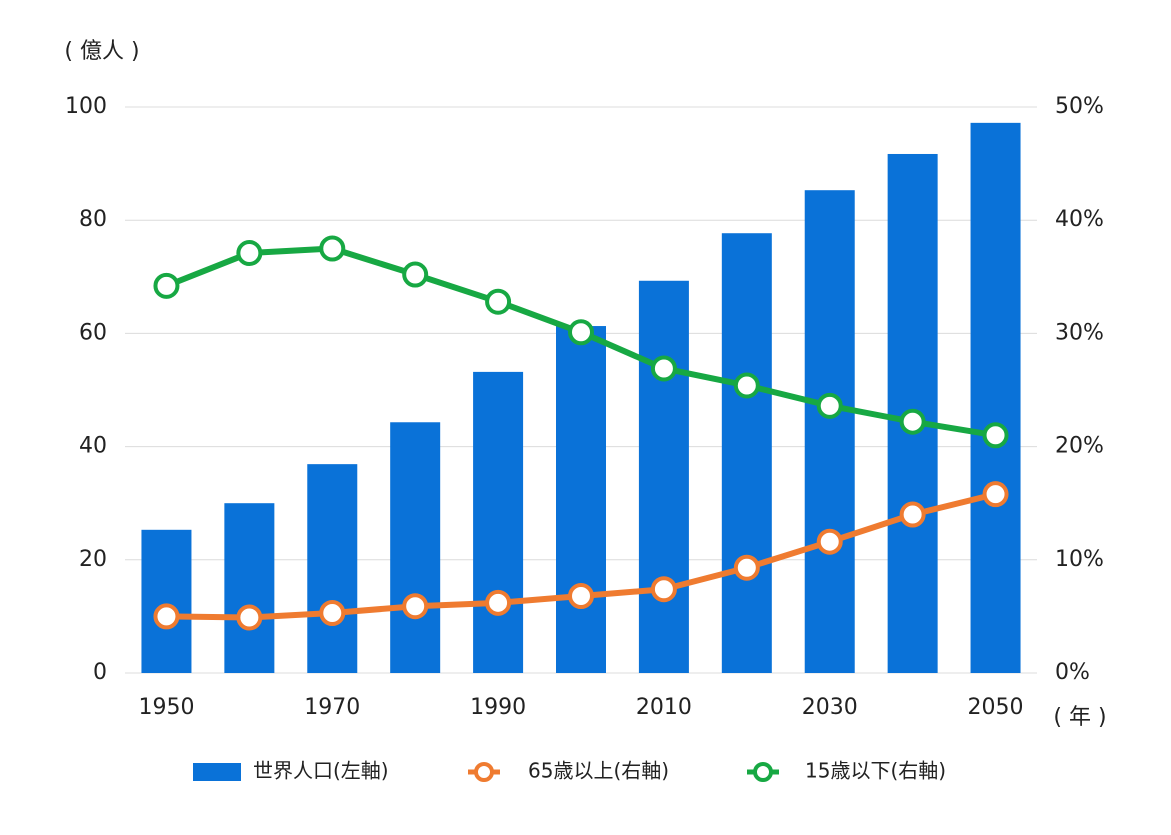 This screenshot has height=835, width=1171. What do you see at coordinates (321, 771) in the screenshot?
I see `legend-label: 世界人口(左軸)` at bounding box center [321, 771].